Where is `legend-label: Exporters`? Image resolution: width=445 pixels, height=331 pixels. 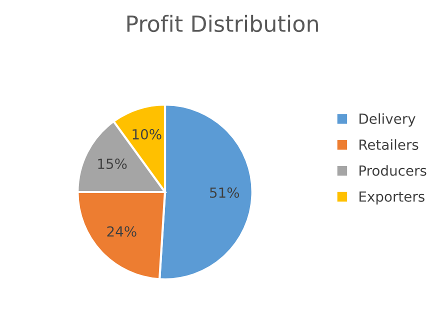
legend-label: Exporters is located at coordinates (392, 198).